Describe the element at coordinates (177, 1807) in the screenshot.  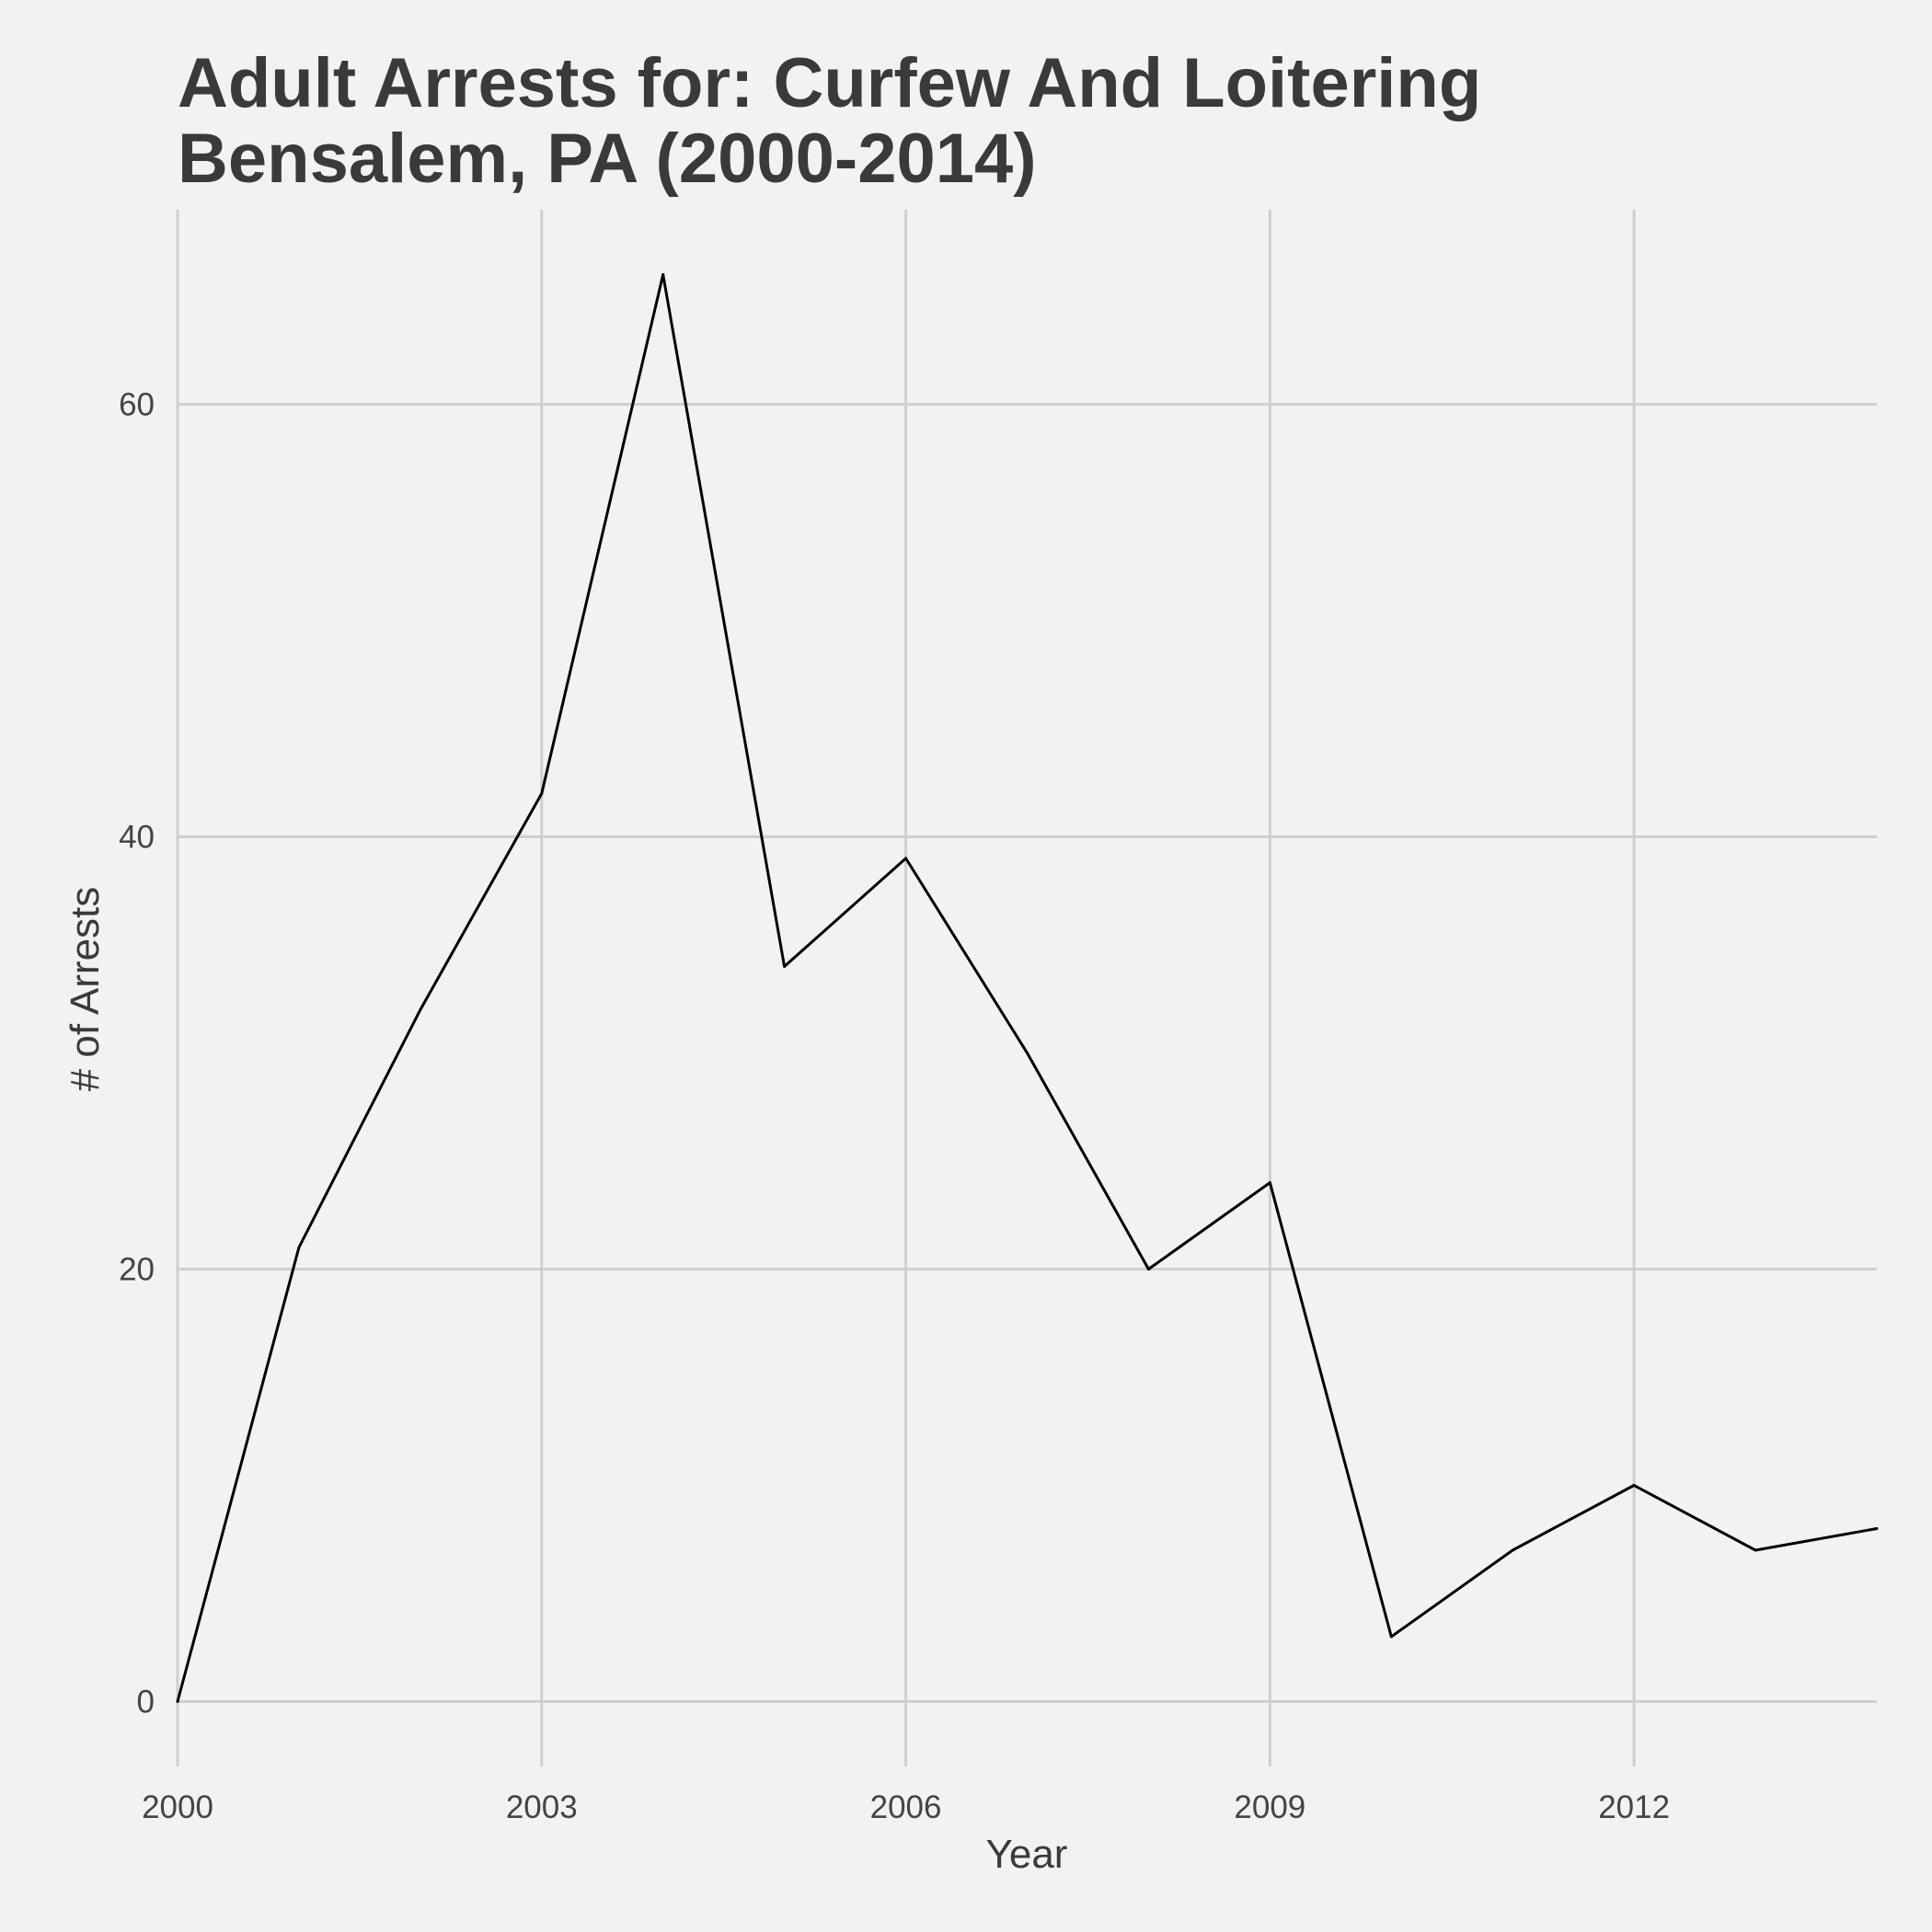
I see `x-tick-label-2000: 2000` at that location.